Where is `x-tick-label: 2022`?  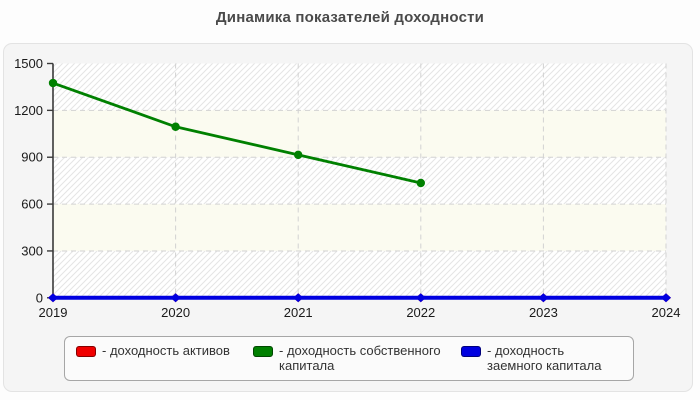 x-tick-label: 2022 is located at coordinates (420, 312).